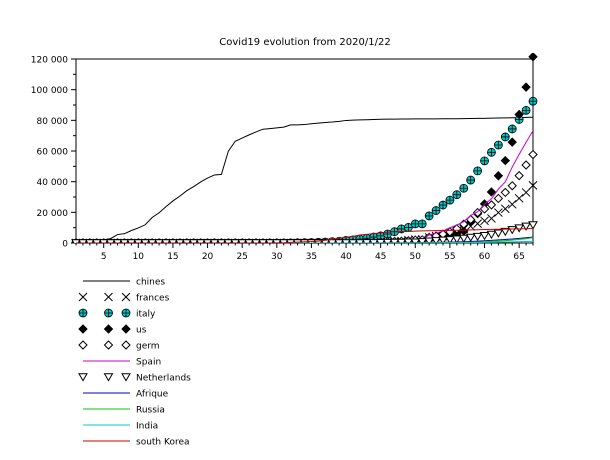 This screenshot has width=610, height=460. Describe the element at coordinates (148, 363) in the screenshot. I see `legend-label: Spain` at that location.